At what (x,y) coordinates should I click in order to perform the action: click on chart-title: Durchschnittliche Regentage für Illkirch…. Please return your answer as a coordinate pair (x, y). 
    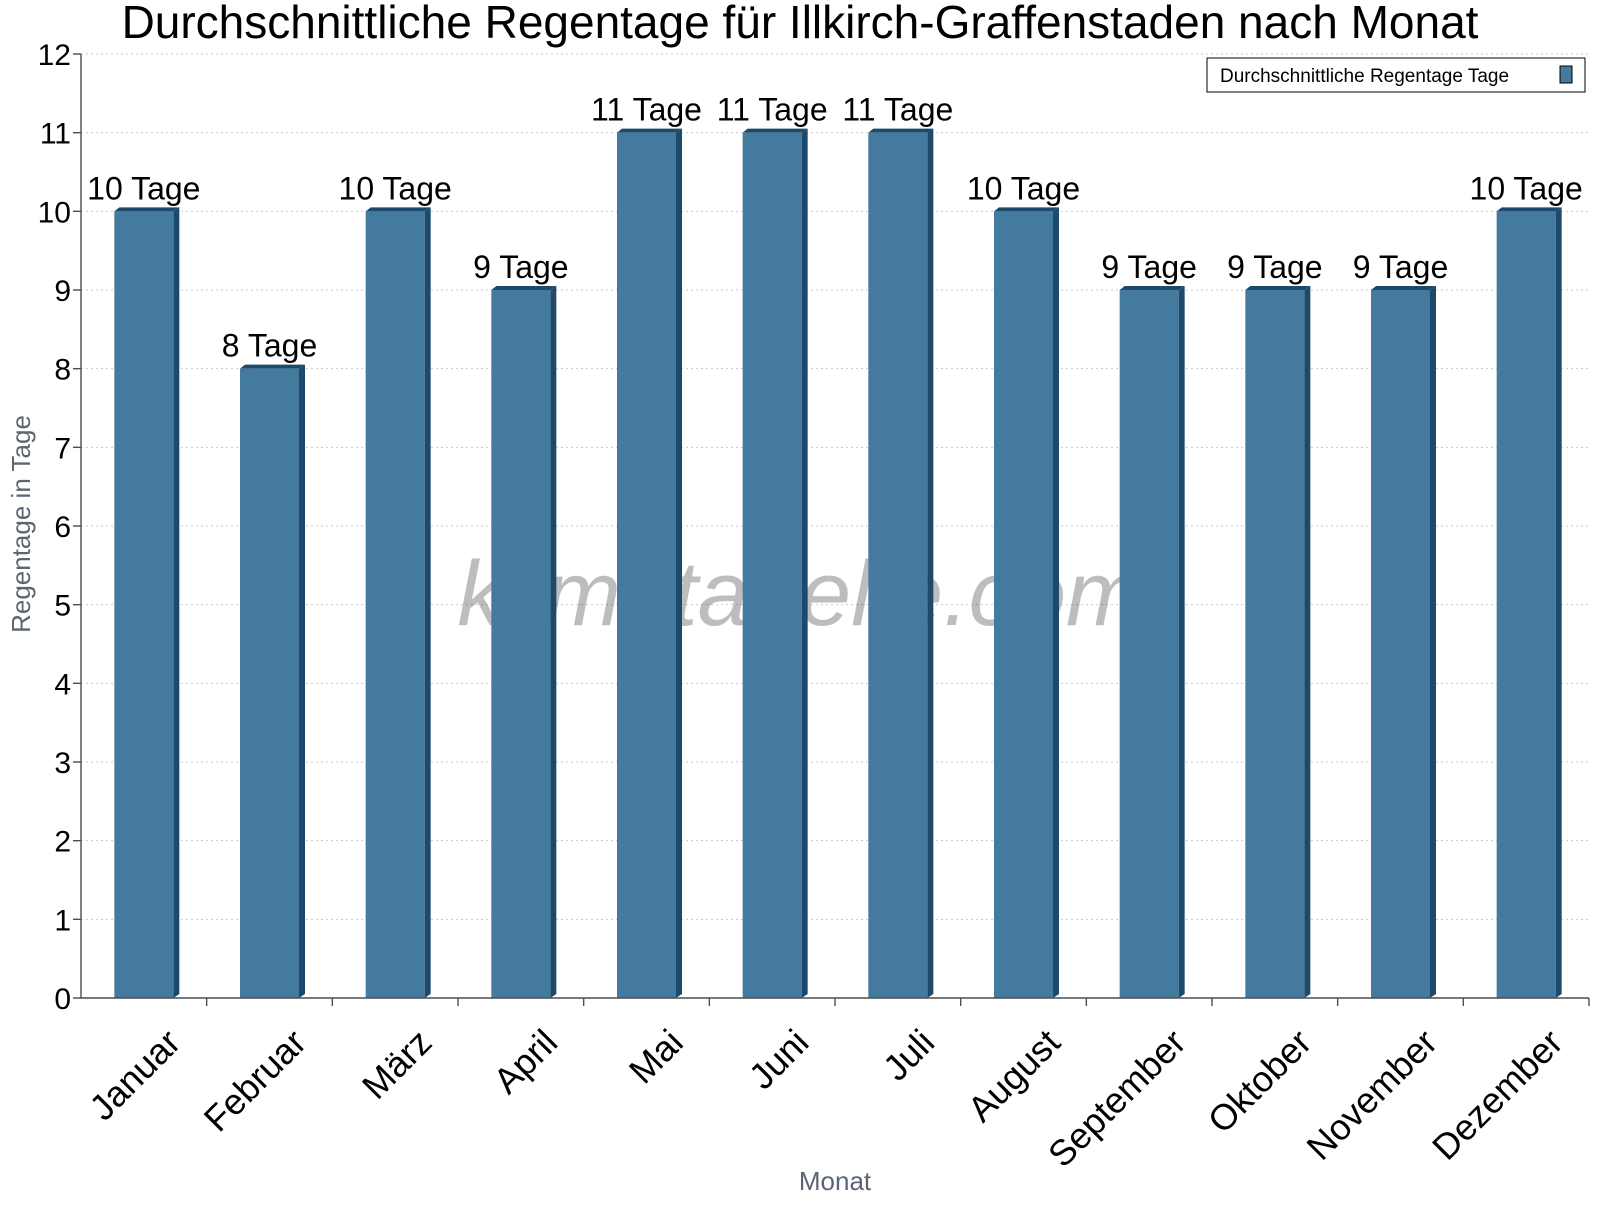
    Looking at the image, I should click on (800, 24).